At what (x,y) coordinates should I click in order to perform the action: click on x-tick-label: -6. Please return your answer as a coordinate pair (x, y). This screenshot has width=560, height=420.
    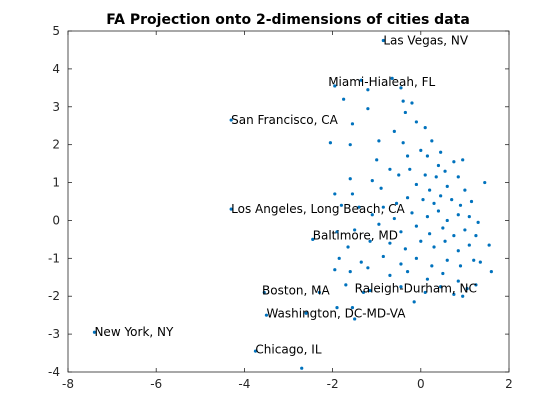
    Looking at the image, I should click on (156, 384).